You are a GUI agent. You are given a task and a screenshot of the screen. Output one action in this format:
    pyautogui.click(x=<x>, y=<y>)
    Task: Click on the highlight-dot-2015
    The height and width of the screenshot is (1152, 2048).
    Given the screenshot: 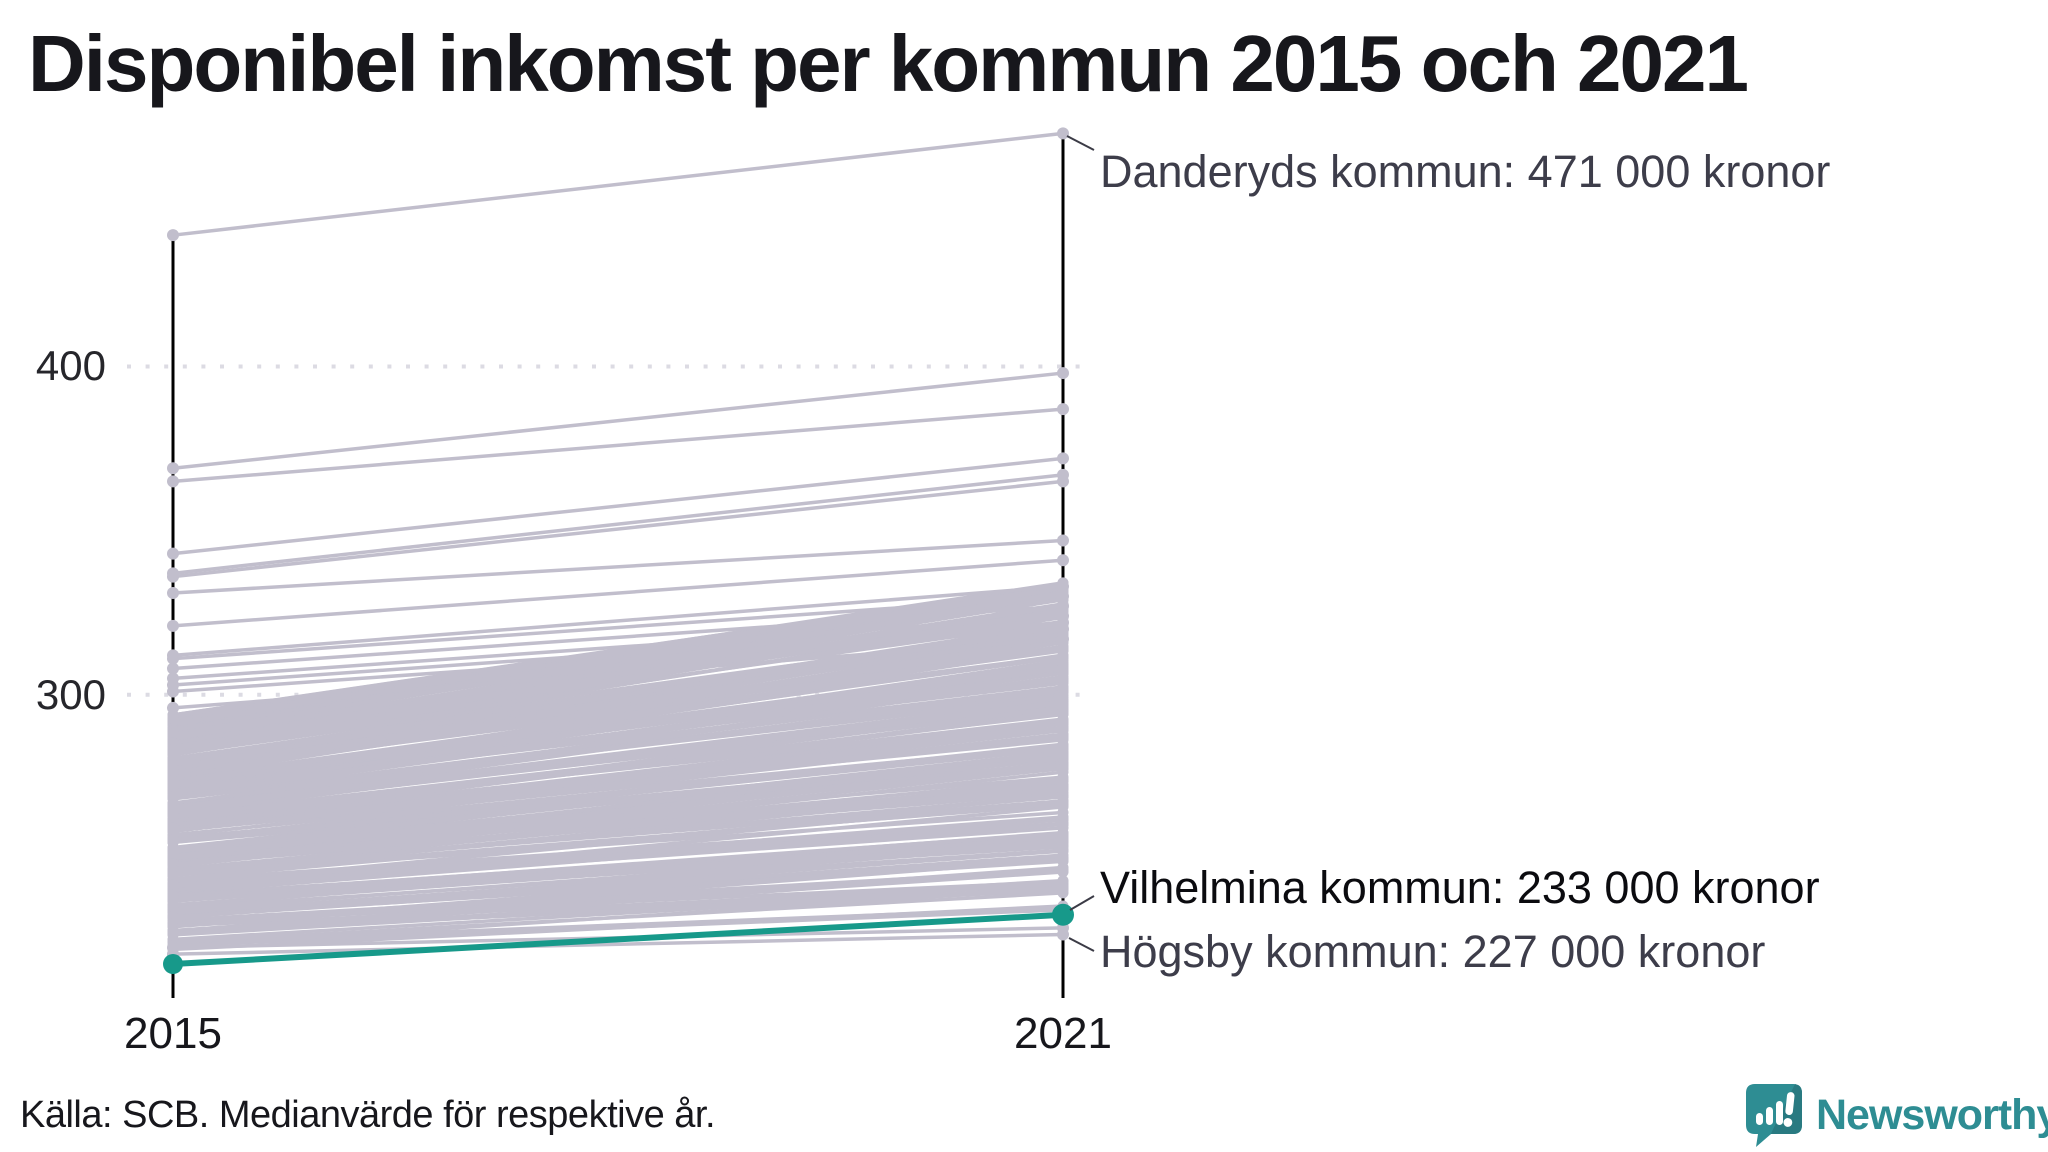 What is the action you would take?
    pyautogui.click(x=173, y=964)
    